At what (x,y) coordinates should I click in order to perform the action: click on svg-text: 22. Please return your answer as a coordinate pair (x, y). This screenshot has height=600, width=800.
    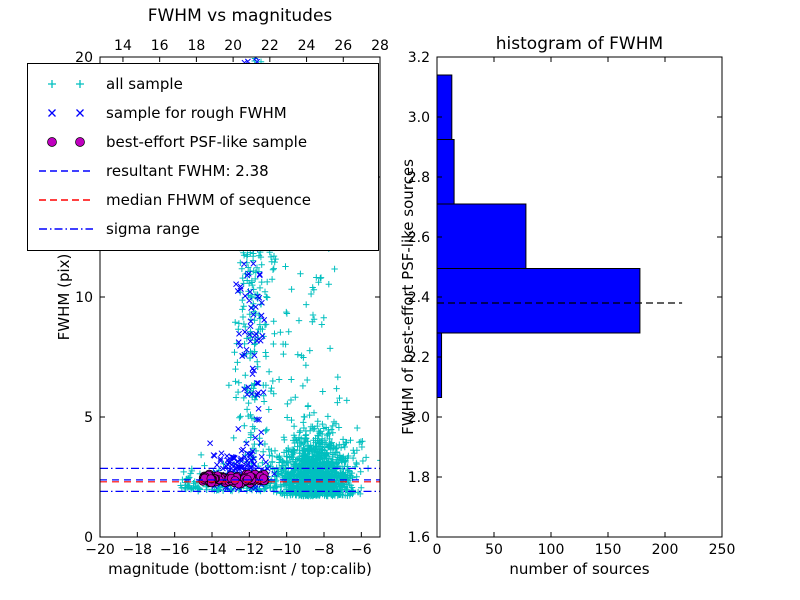
    Looking at the image, I should click on (270, 46).